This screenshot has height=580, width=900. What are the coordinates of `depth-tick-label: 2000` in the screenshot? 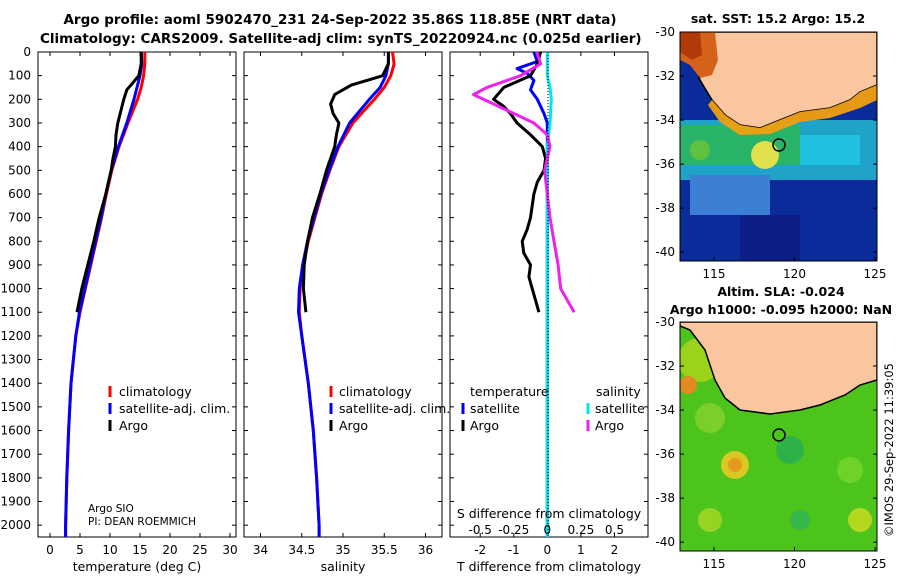 It's located at (15, 525).